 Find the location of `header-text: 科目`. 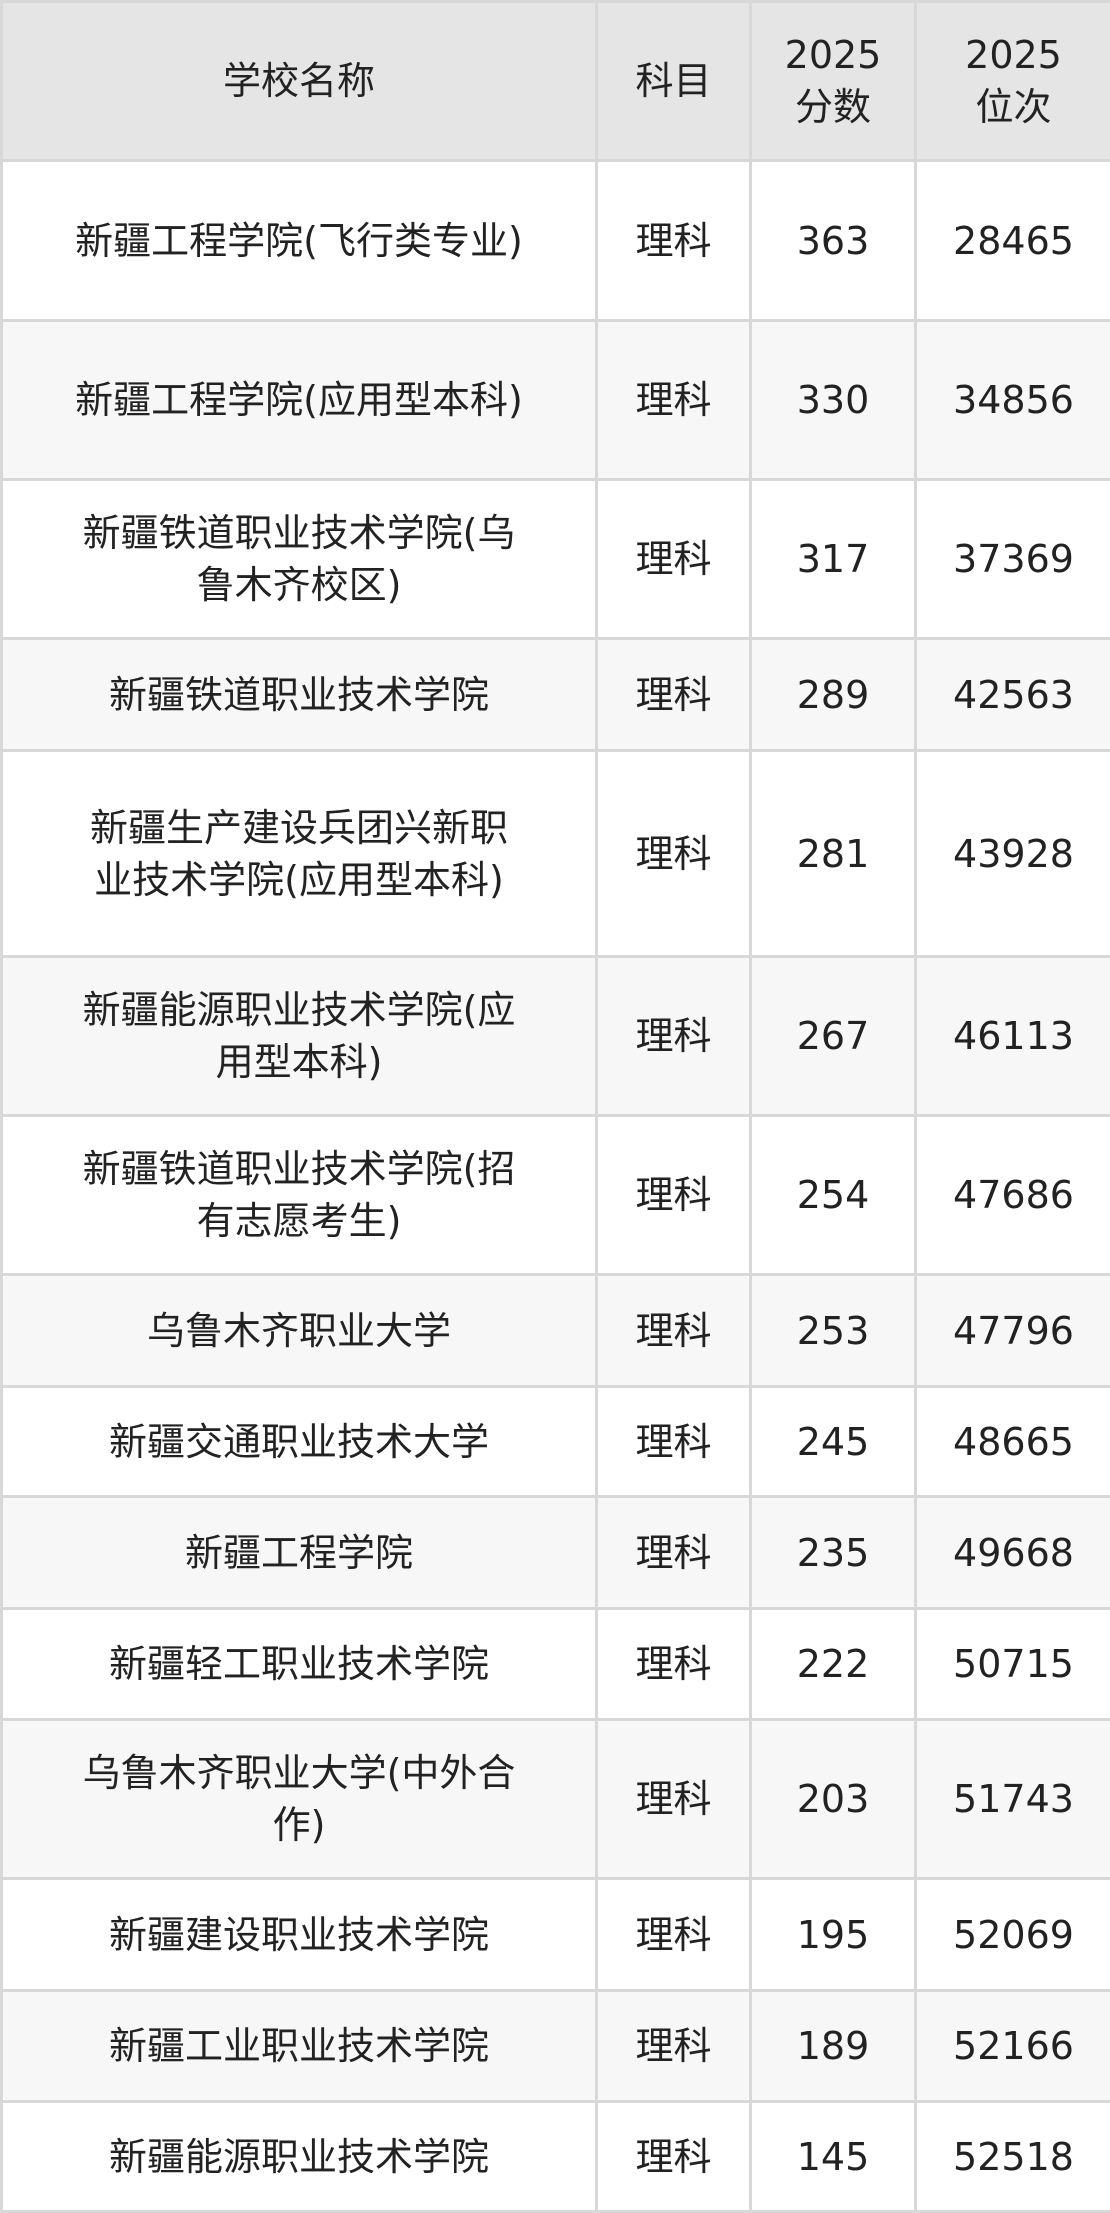

header-text: 科目 is located at coordinates (673, 81).